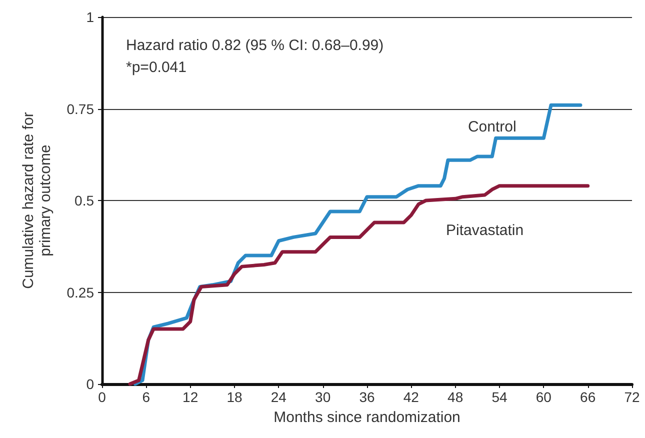 Image resolution: width=645 pixels, height=438 pixels. What do you see at coordinates (367, 397) in the screenshot?
I see `x-tick-label: 36` at bounding box center [367, 397].